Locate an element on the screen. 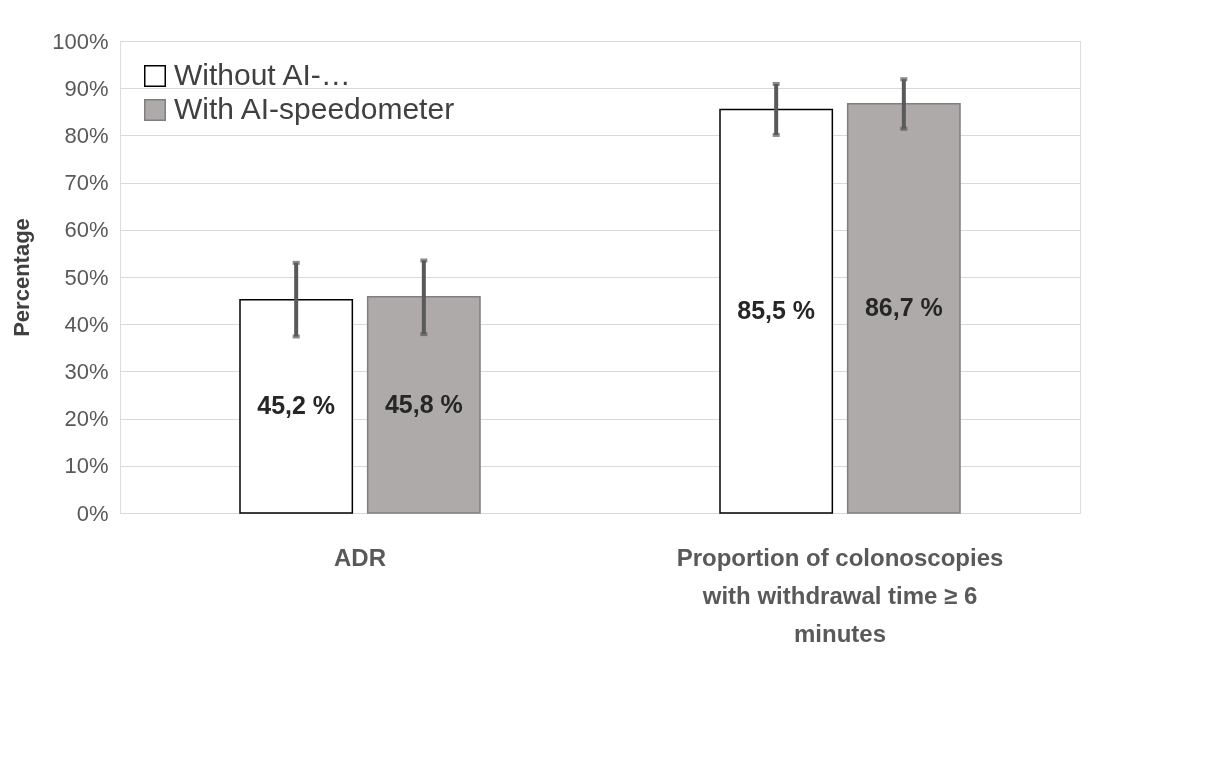 The image size is (1208, 774). data-label: 86,7 % is located at coordinates (903, 307).